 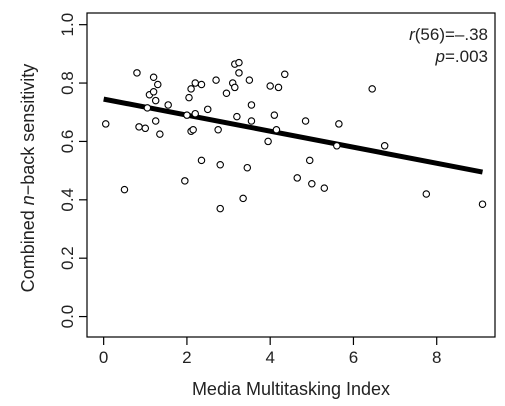 I want to click on y-tick-label: 0.6, so click(x=67, y=142).